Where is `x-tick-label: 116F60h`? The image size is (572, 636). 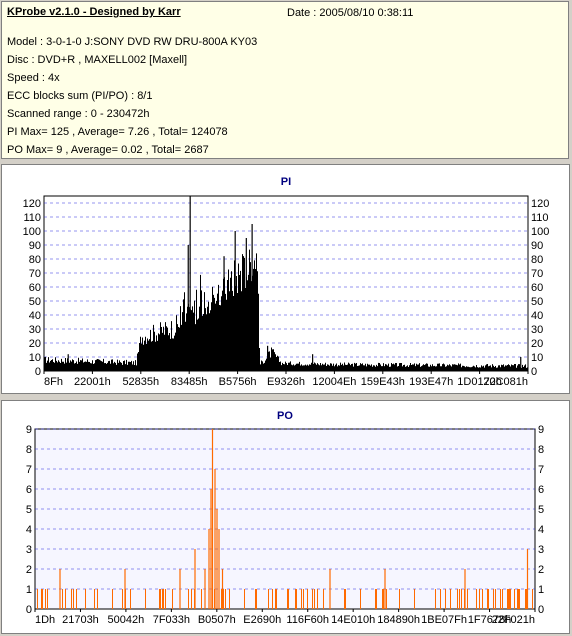
x-tick-label: 116F60h is located at coordinates (307, 620).